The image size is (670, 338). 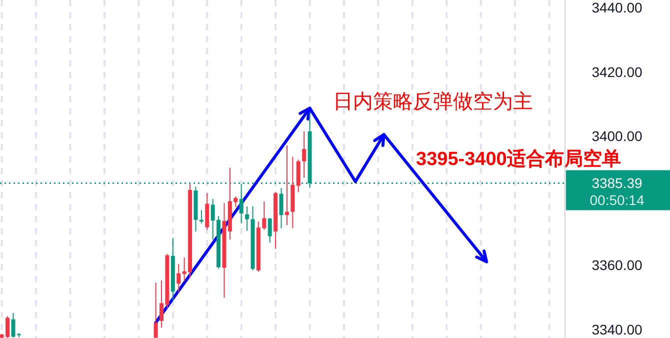 What do you see at coordinates (617, 264) in the screenshot?
I see `y-tick-label: 3360.00` at bounding box center [617, 264].